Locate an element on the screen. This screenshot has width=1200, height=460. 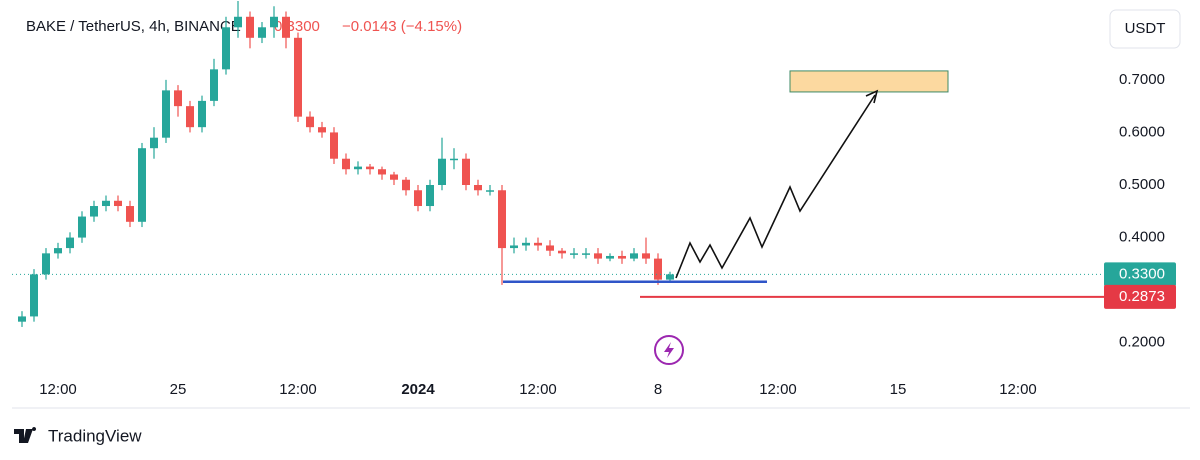
icon-bolt is located at coordinates (669, 350).